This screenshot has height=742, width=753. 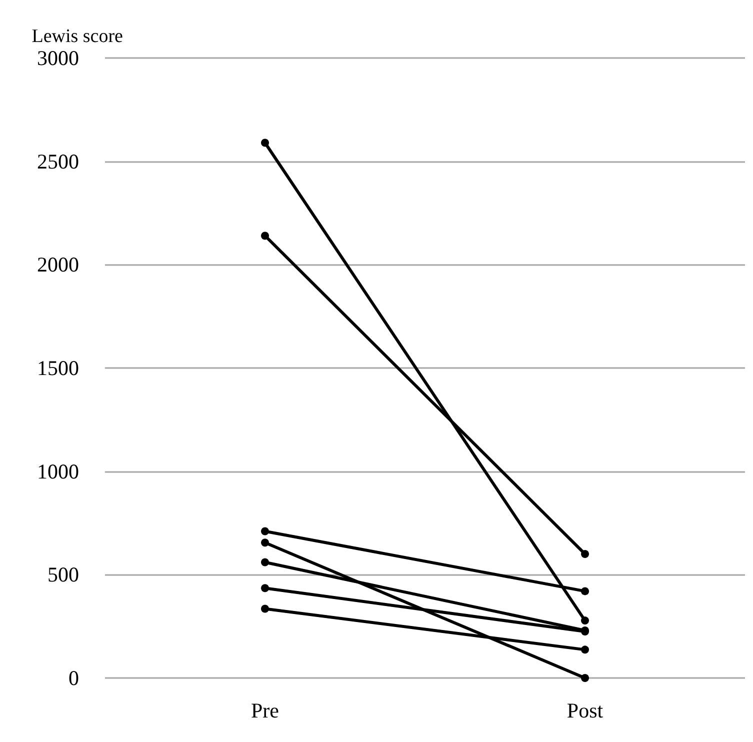 I want to click on y-tick-label: 2500, so click(x=58, y=161).